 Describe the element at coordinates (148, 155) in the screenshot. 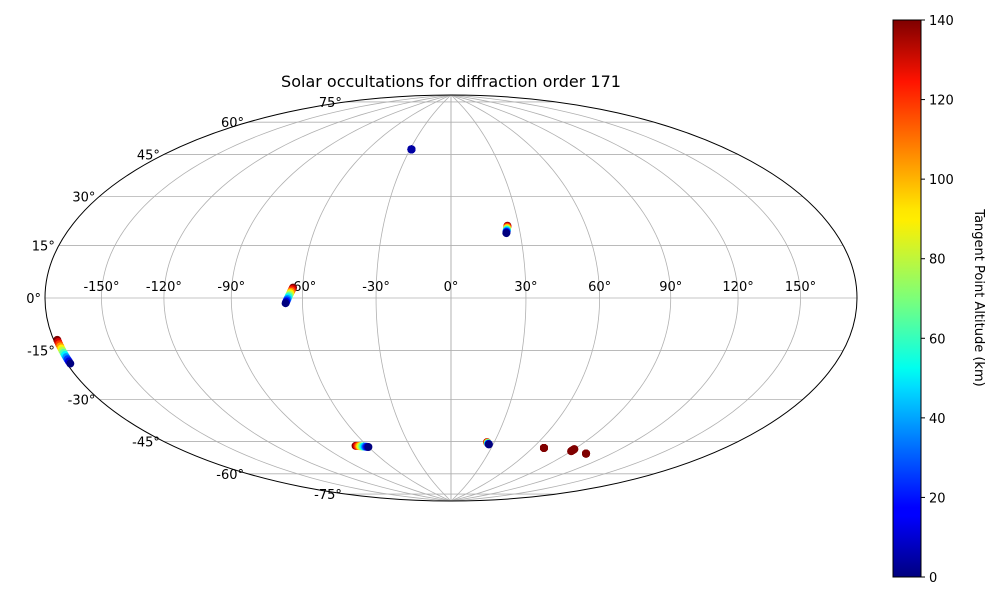

I see `latitude-tick-label: 45°` at that location.